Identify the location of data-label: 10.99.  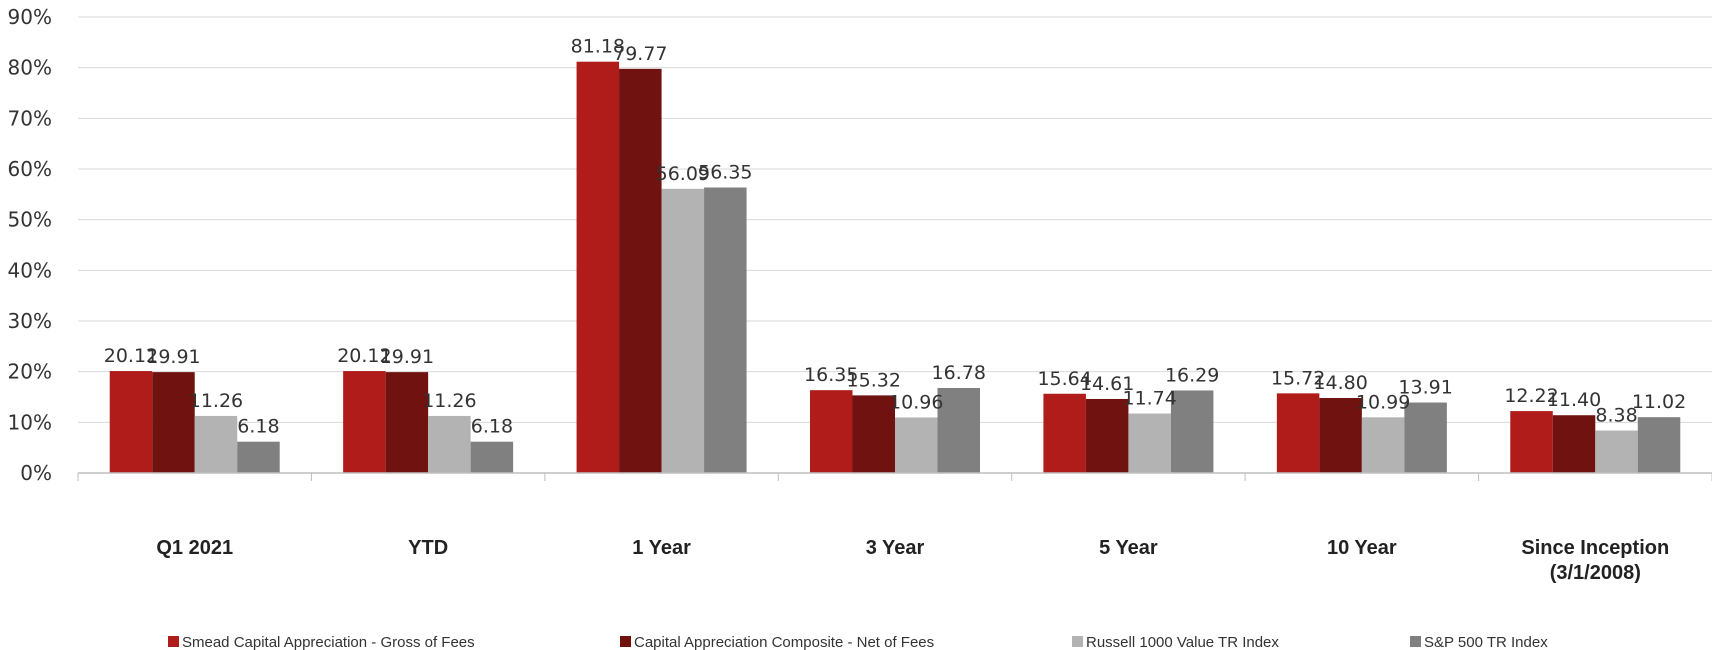
(1383, 402).